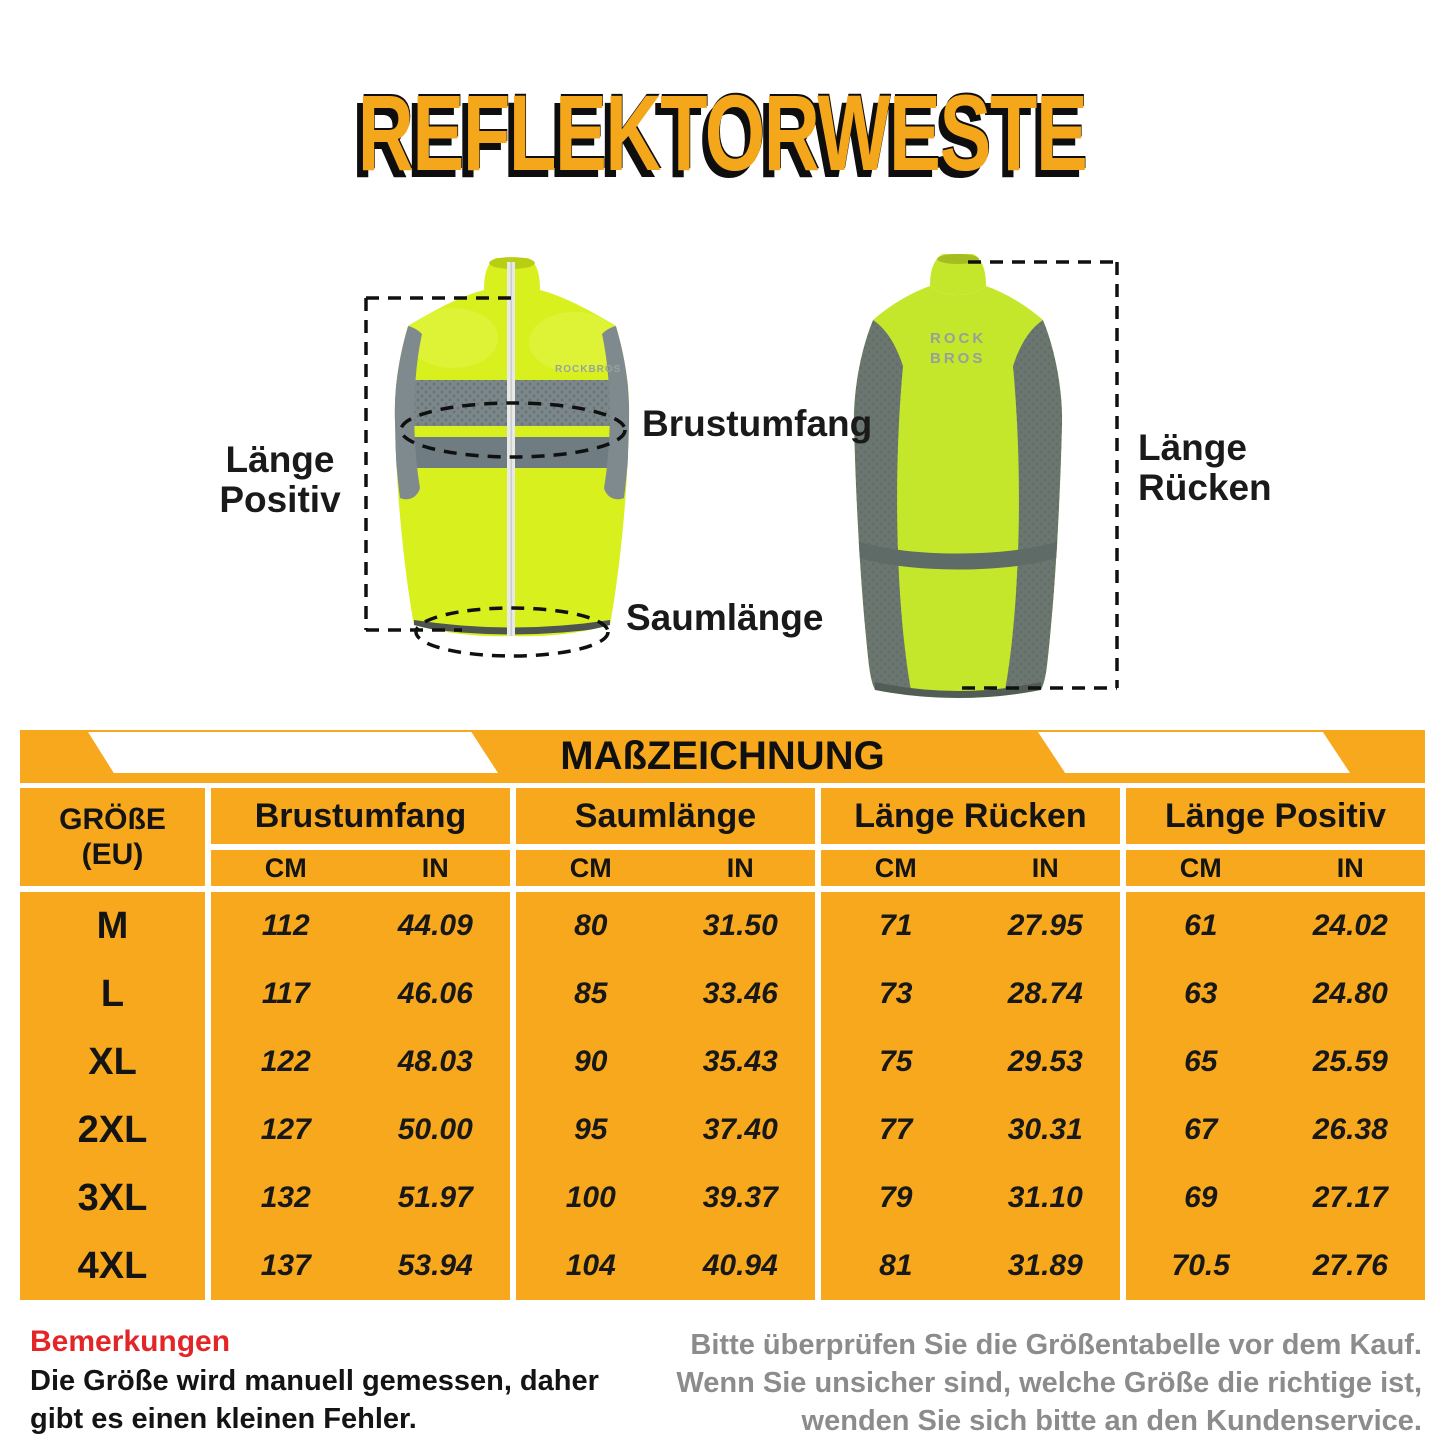 This screenshot has width=1445, height=1445. I want to click on header-size-eu: GRÖßE (EU), so click(112, 837).